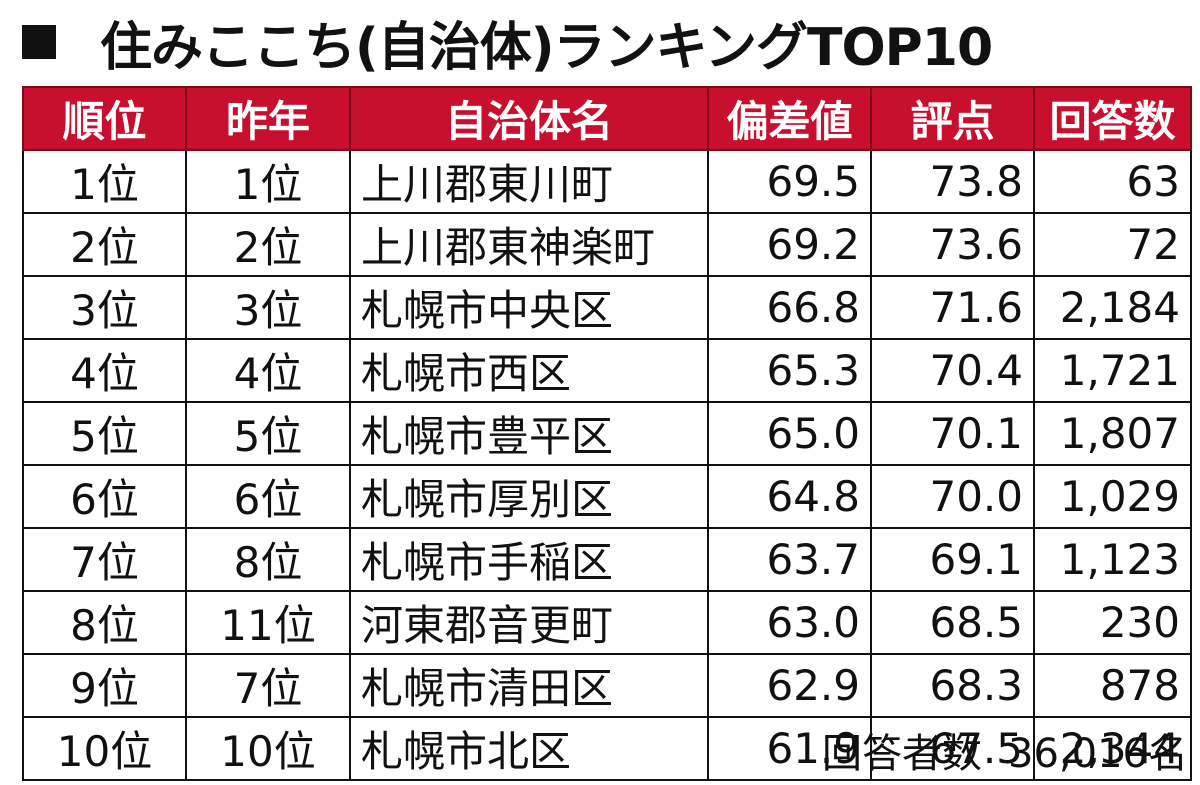  I want to click on deviation-cell: 69.5, so click(789, 181).